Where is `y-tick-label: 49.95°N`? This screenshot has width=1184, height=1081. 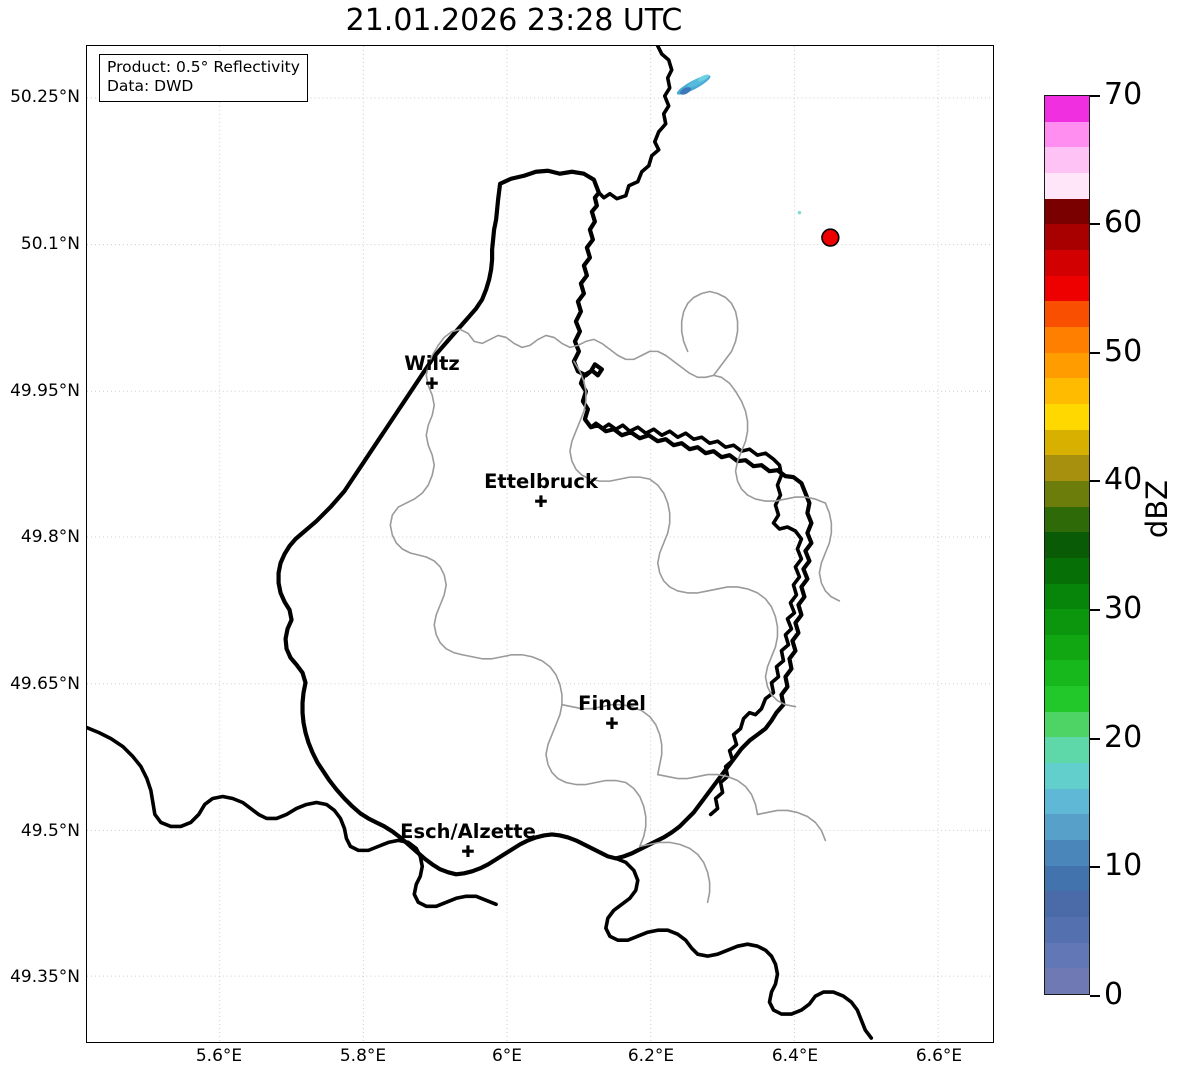
y-tick-label: 49.95°N is located at coordinates (45, 391).